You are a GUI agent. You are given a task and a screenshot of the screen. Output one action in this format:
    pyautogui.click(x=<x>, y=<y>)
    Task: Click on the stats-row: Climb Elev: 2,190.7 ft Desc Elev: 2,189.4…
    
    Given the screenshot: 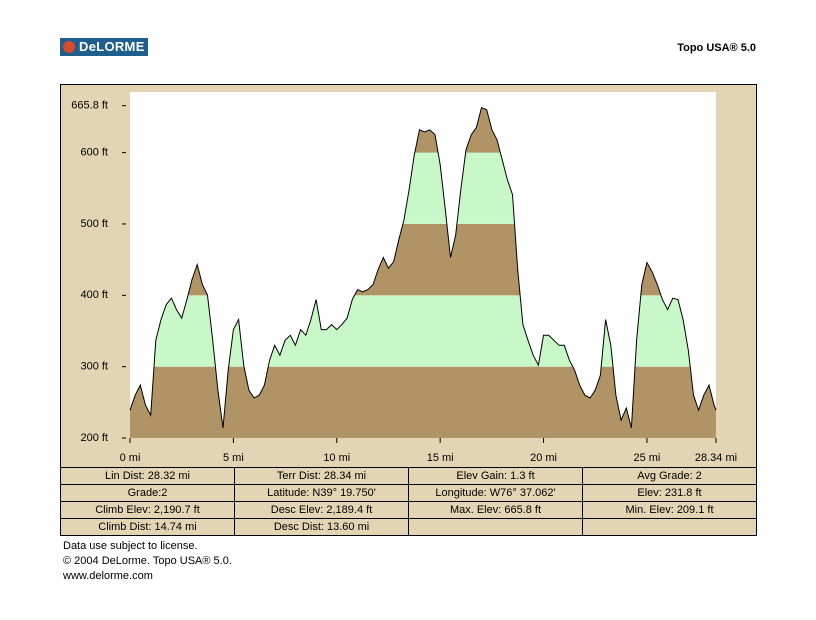 What is the action you would take?
    pyautogui.click(x=408, y=510)
    